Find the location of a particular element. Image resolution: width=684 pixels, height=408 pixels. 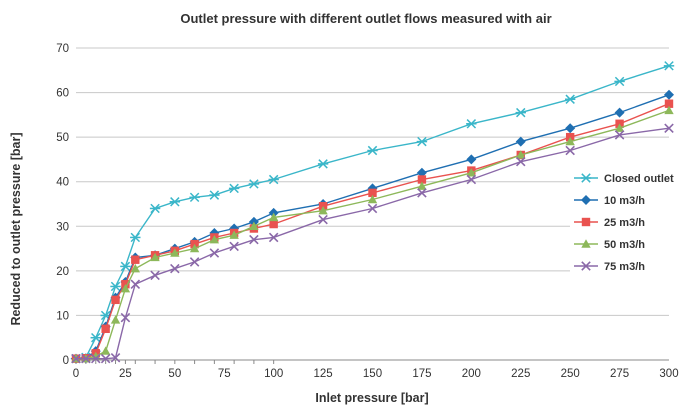

y-tick-label: 50 is located at coordinates (62, 138).